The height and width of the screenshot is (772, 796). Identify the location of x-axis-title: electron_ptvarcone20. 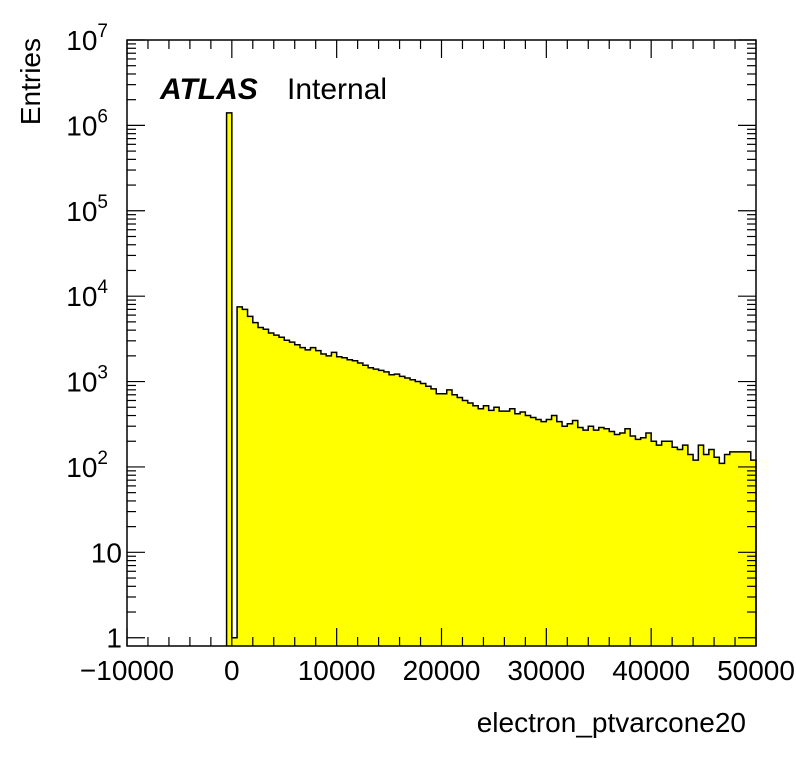
(611, 722).